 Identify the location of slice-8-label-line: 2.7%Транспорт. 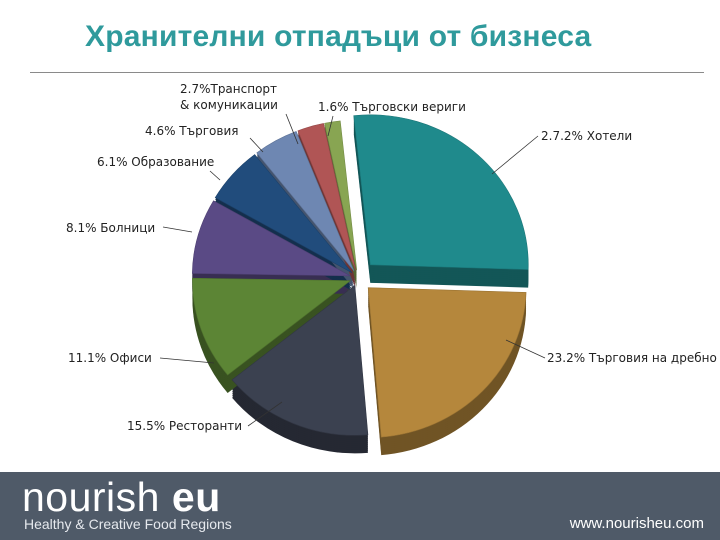
(228, 89).